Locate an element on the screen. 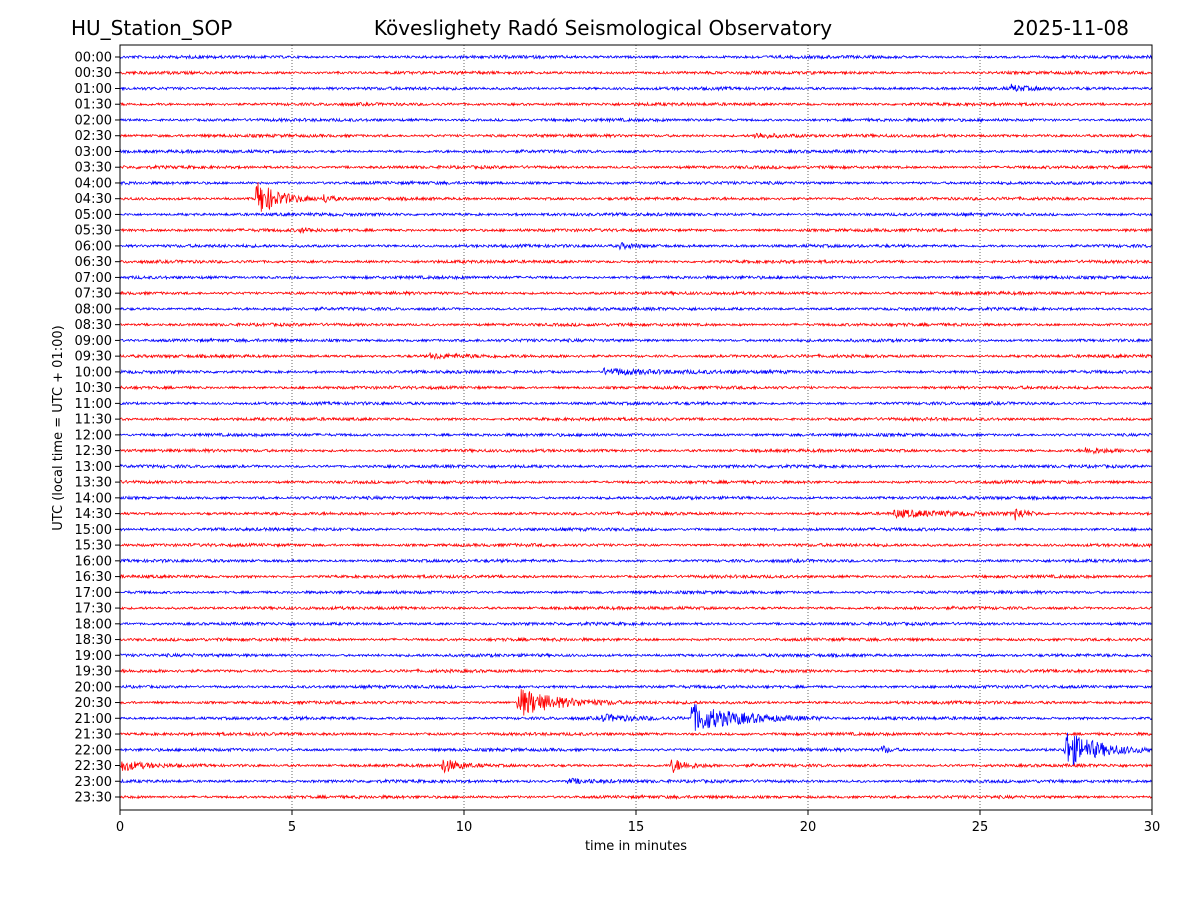 This screenshot has width=1200, height=904. y-tick-label: 03:00 is located at coordinates (93, 152).